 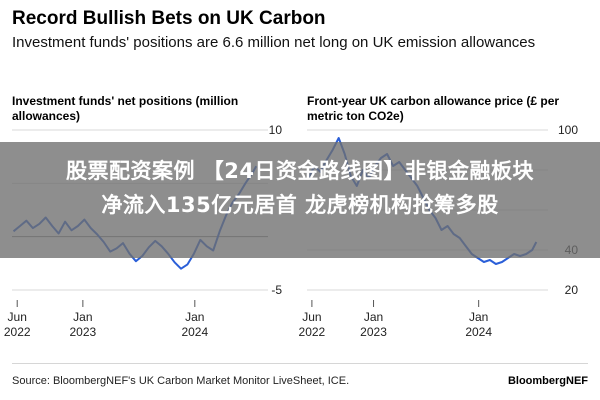 What do you see at coordinates (300, 205) in the screenshot?
I see `promo-line-2: 净流入135亿元居首 龙虎榜机构抢筹多股` at bounding box center [300, 205].